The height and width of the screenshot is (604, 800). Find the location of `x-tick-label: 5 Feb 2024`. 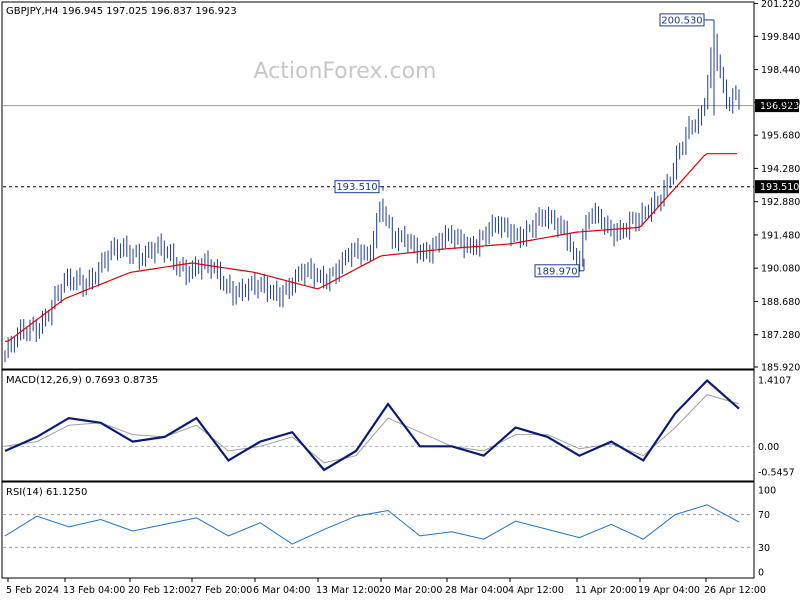

x-tick-label: 5 Feb 2024 is located at coordinates (32, 590).